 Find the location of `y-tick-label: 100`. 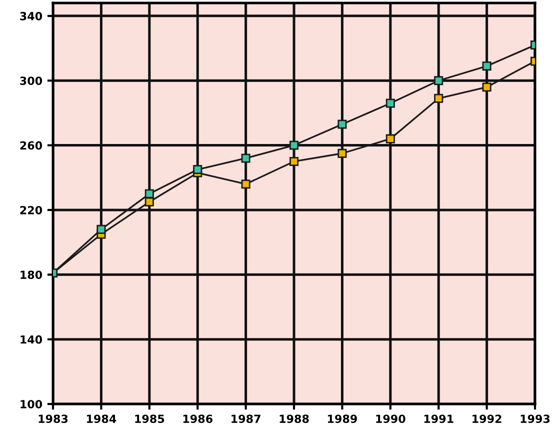

y-tick-label: 100 is located at coordinates (31, 404).